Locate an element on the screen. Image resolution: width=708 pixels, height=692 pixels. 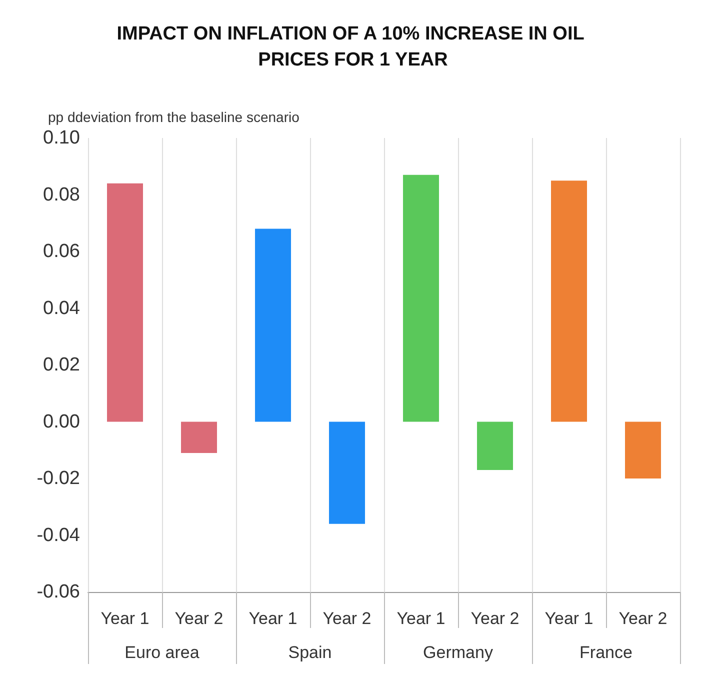
chart-title: IMPACT ON INFLATION OF A 10% INCREASE IN OIL PRICES FOR 1 YEAR is located at coordinates (353, 47).